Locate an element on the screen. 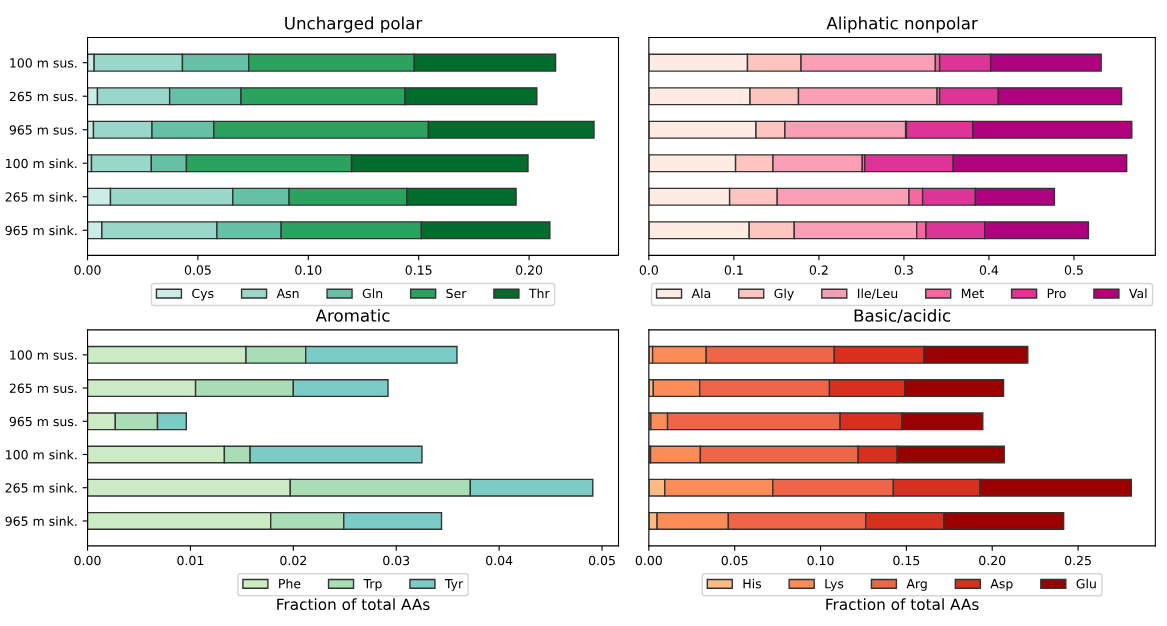 This screenshot has width=1167, height=626. legend-label: Lys is located at coordinates (834, 585).